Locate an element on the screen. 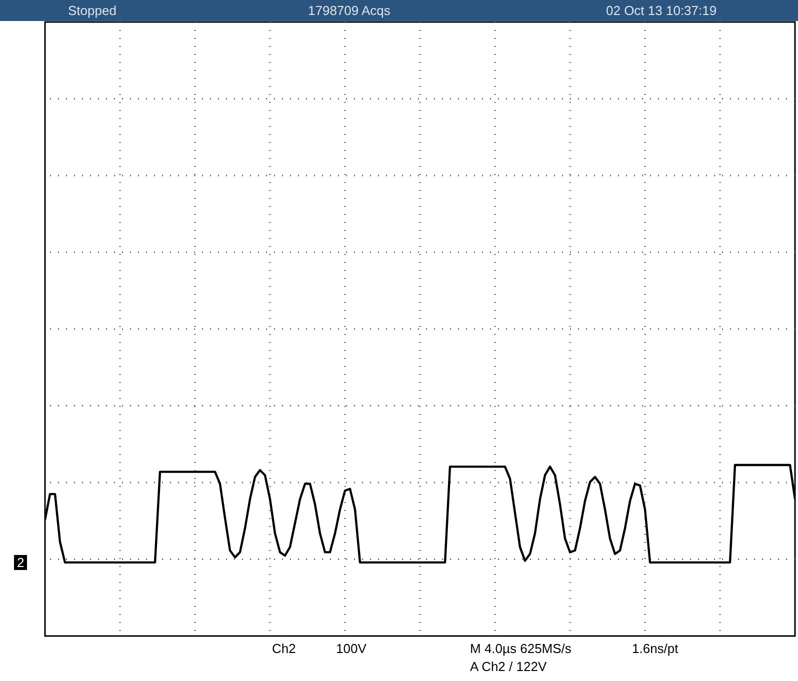 This screenshot has height=681, width=798. text: 02 Oct 13 10:37:19 is located at coordinates (661, 10).